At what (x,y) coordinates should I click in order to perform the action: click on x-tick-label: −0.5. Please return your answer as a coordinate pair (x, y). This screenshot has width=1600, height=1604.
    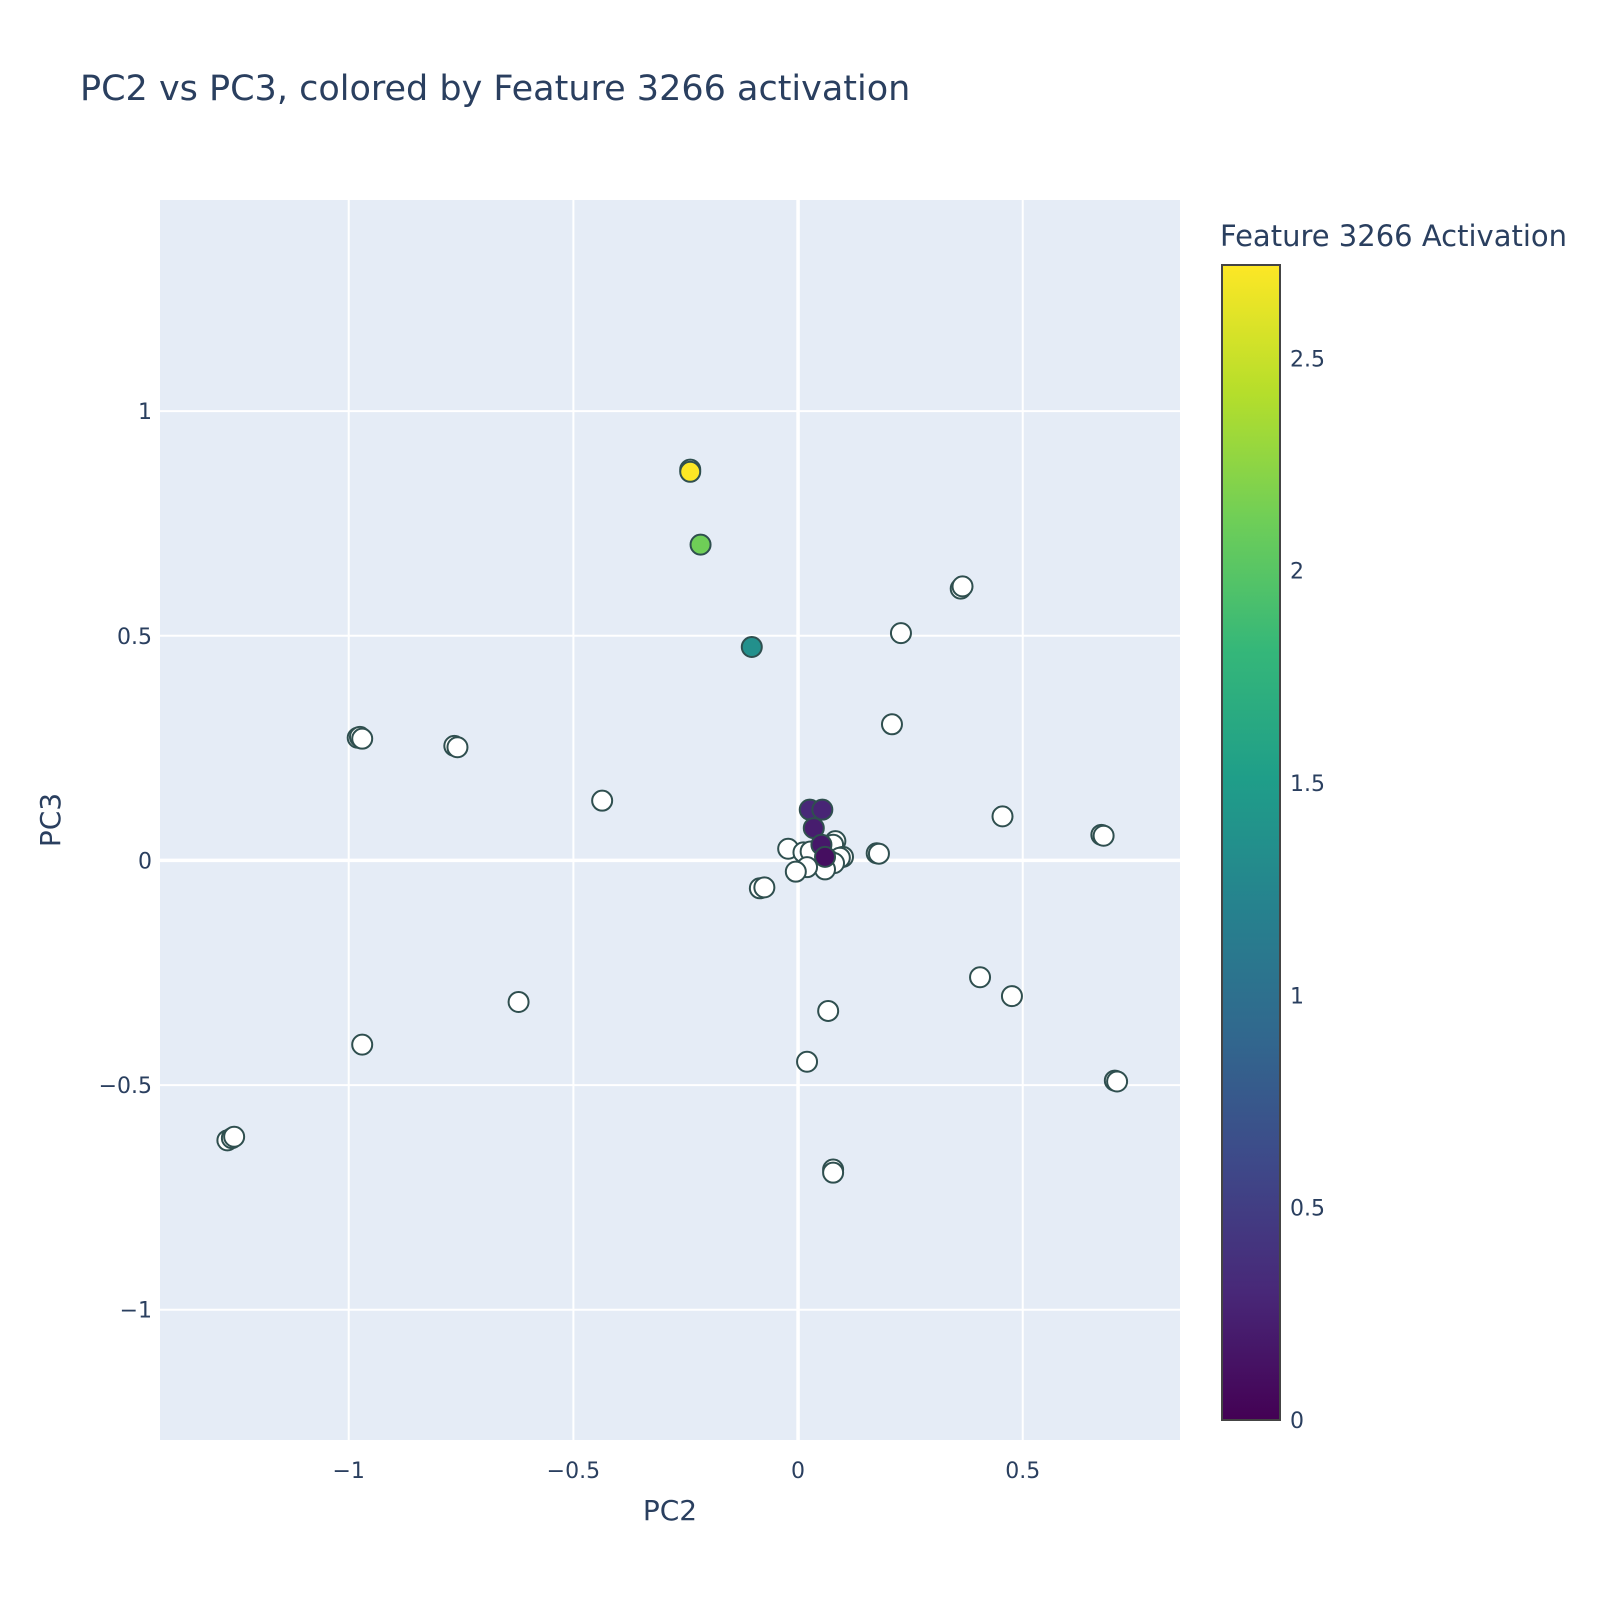
    Looking at the image, I should click on (573, 1471).